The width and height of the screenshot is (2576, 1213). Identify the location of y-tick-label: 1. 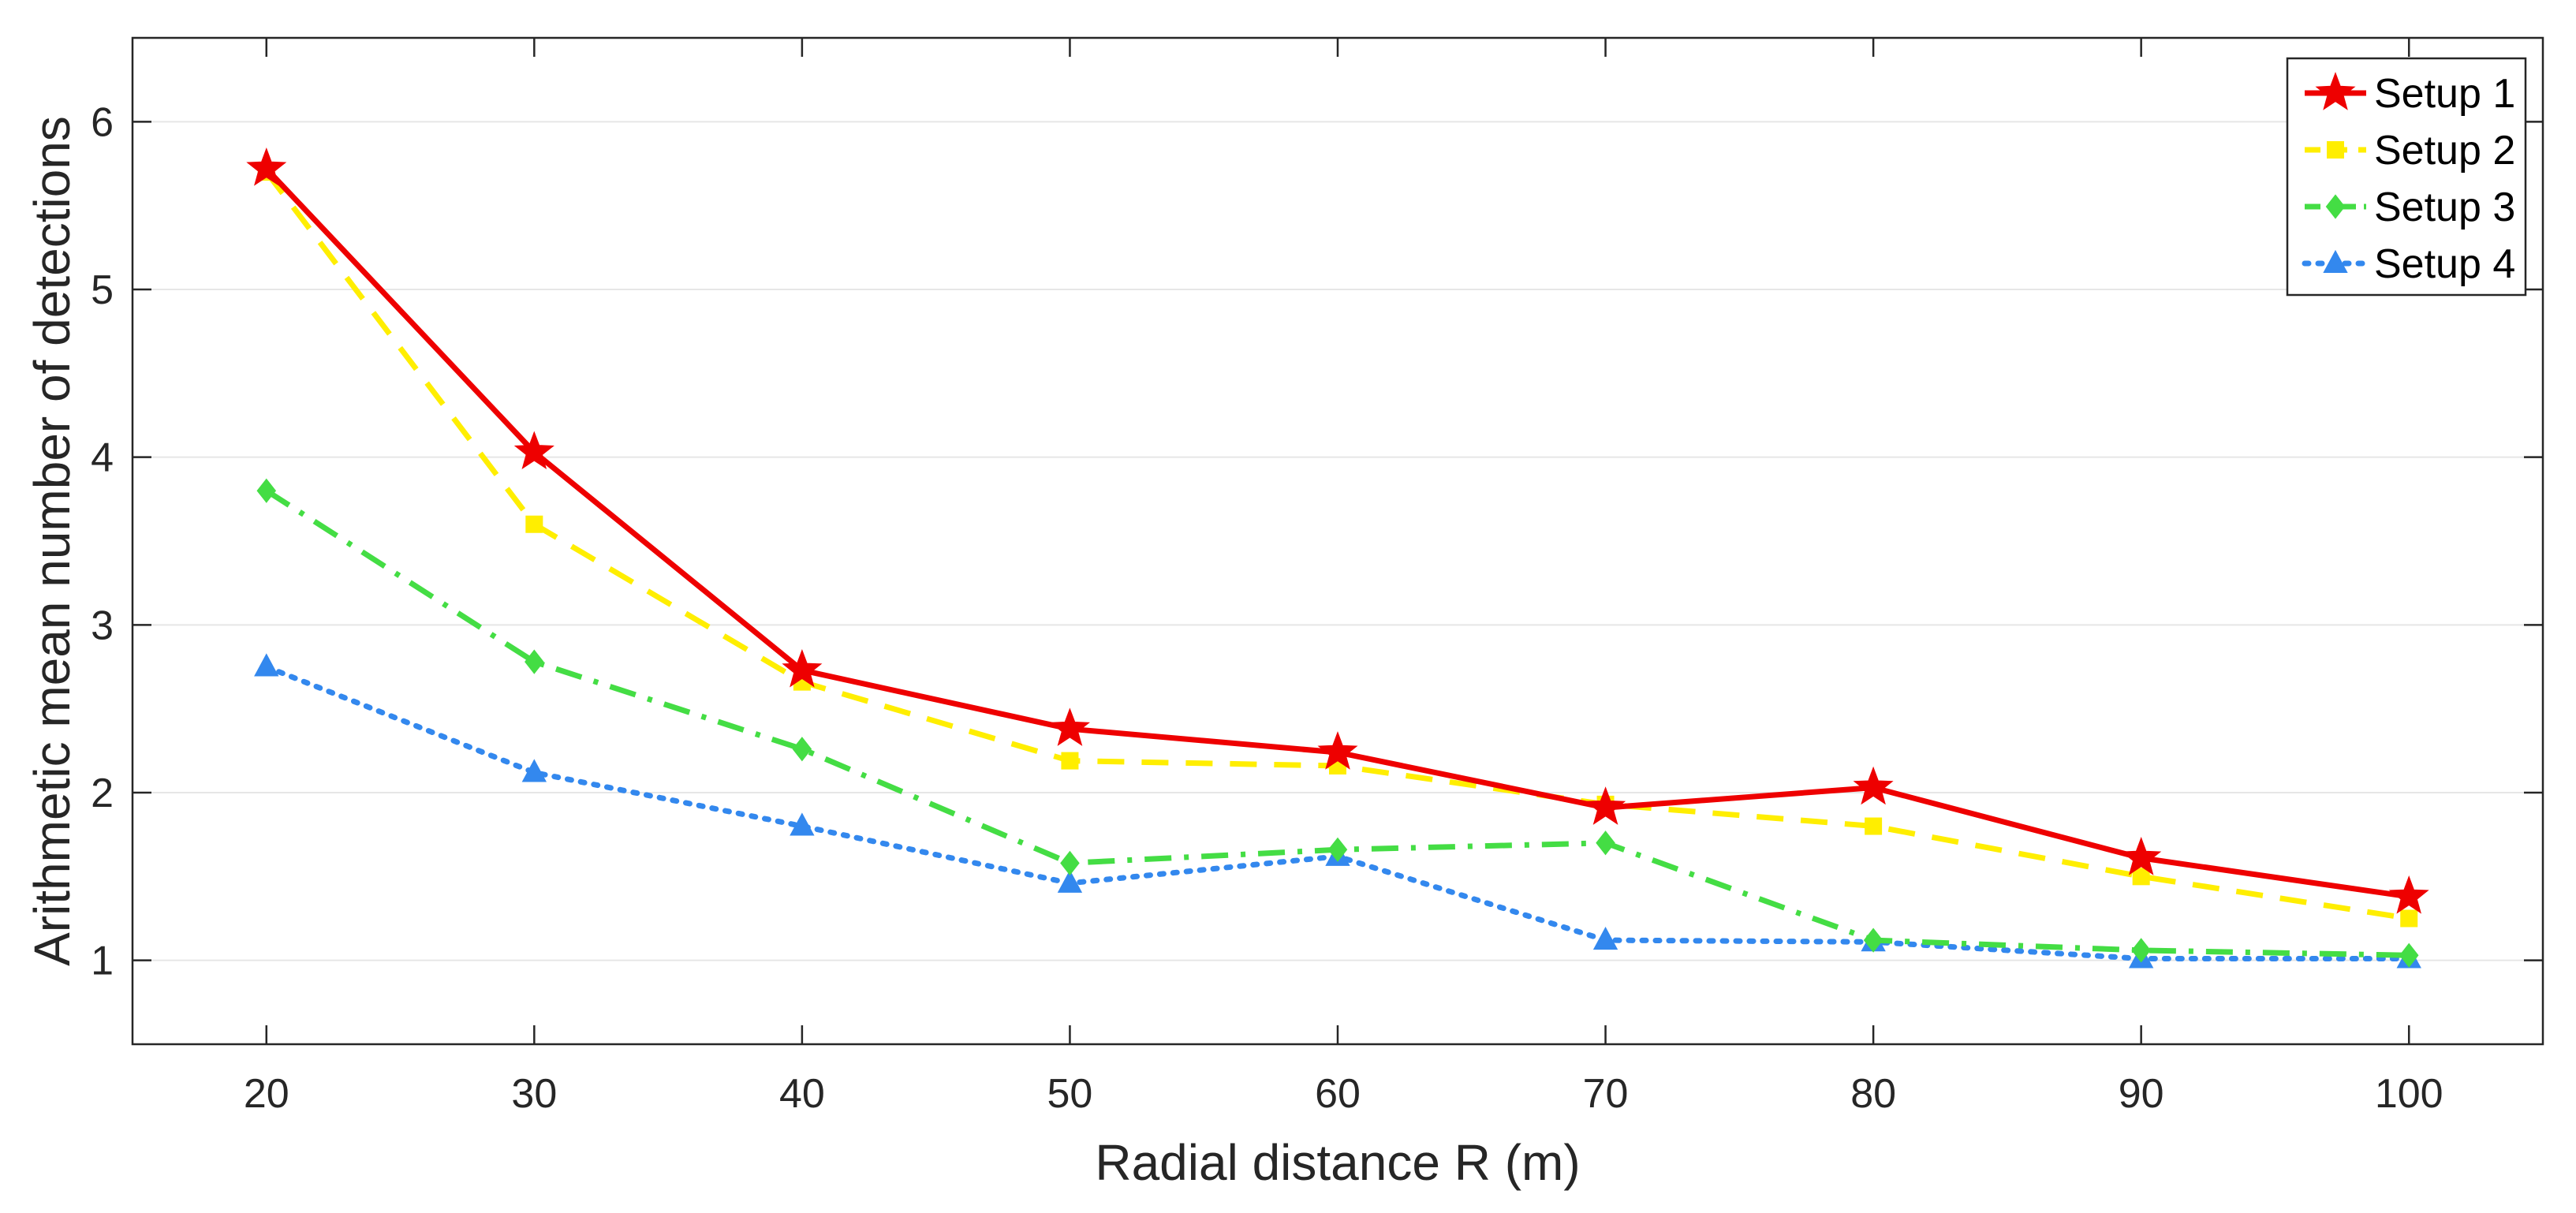
(102, 961).